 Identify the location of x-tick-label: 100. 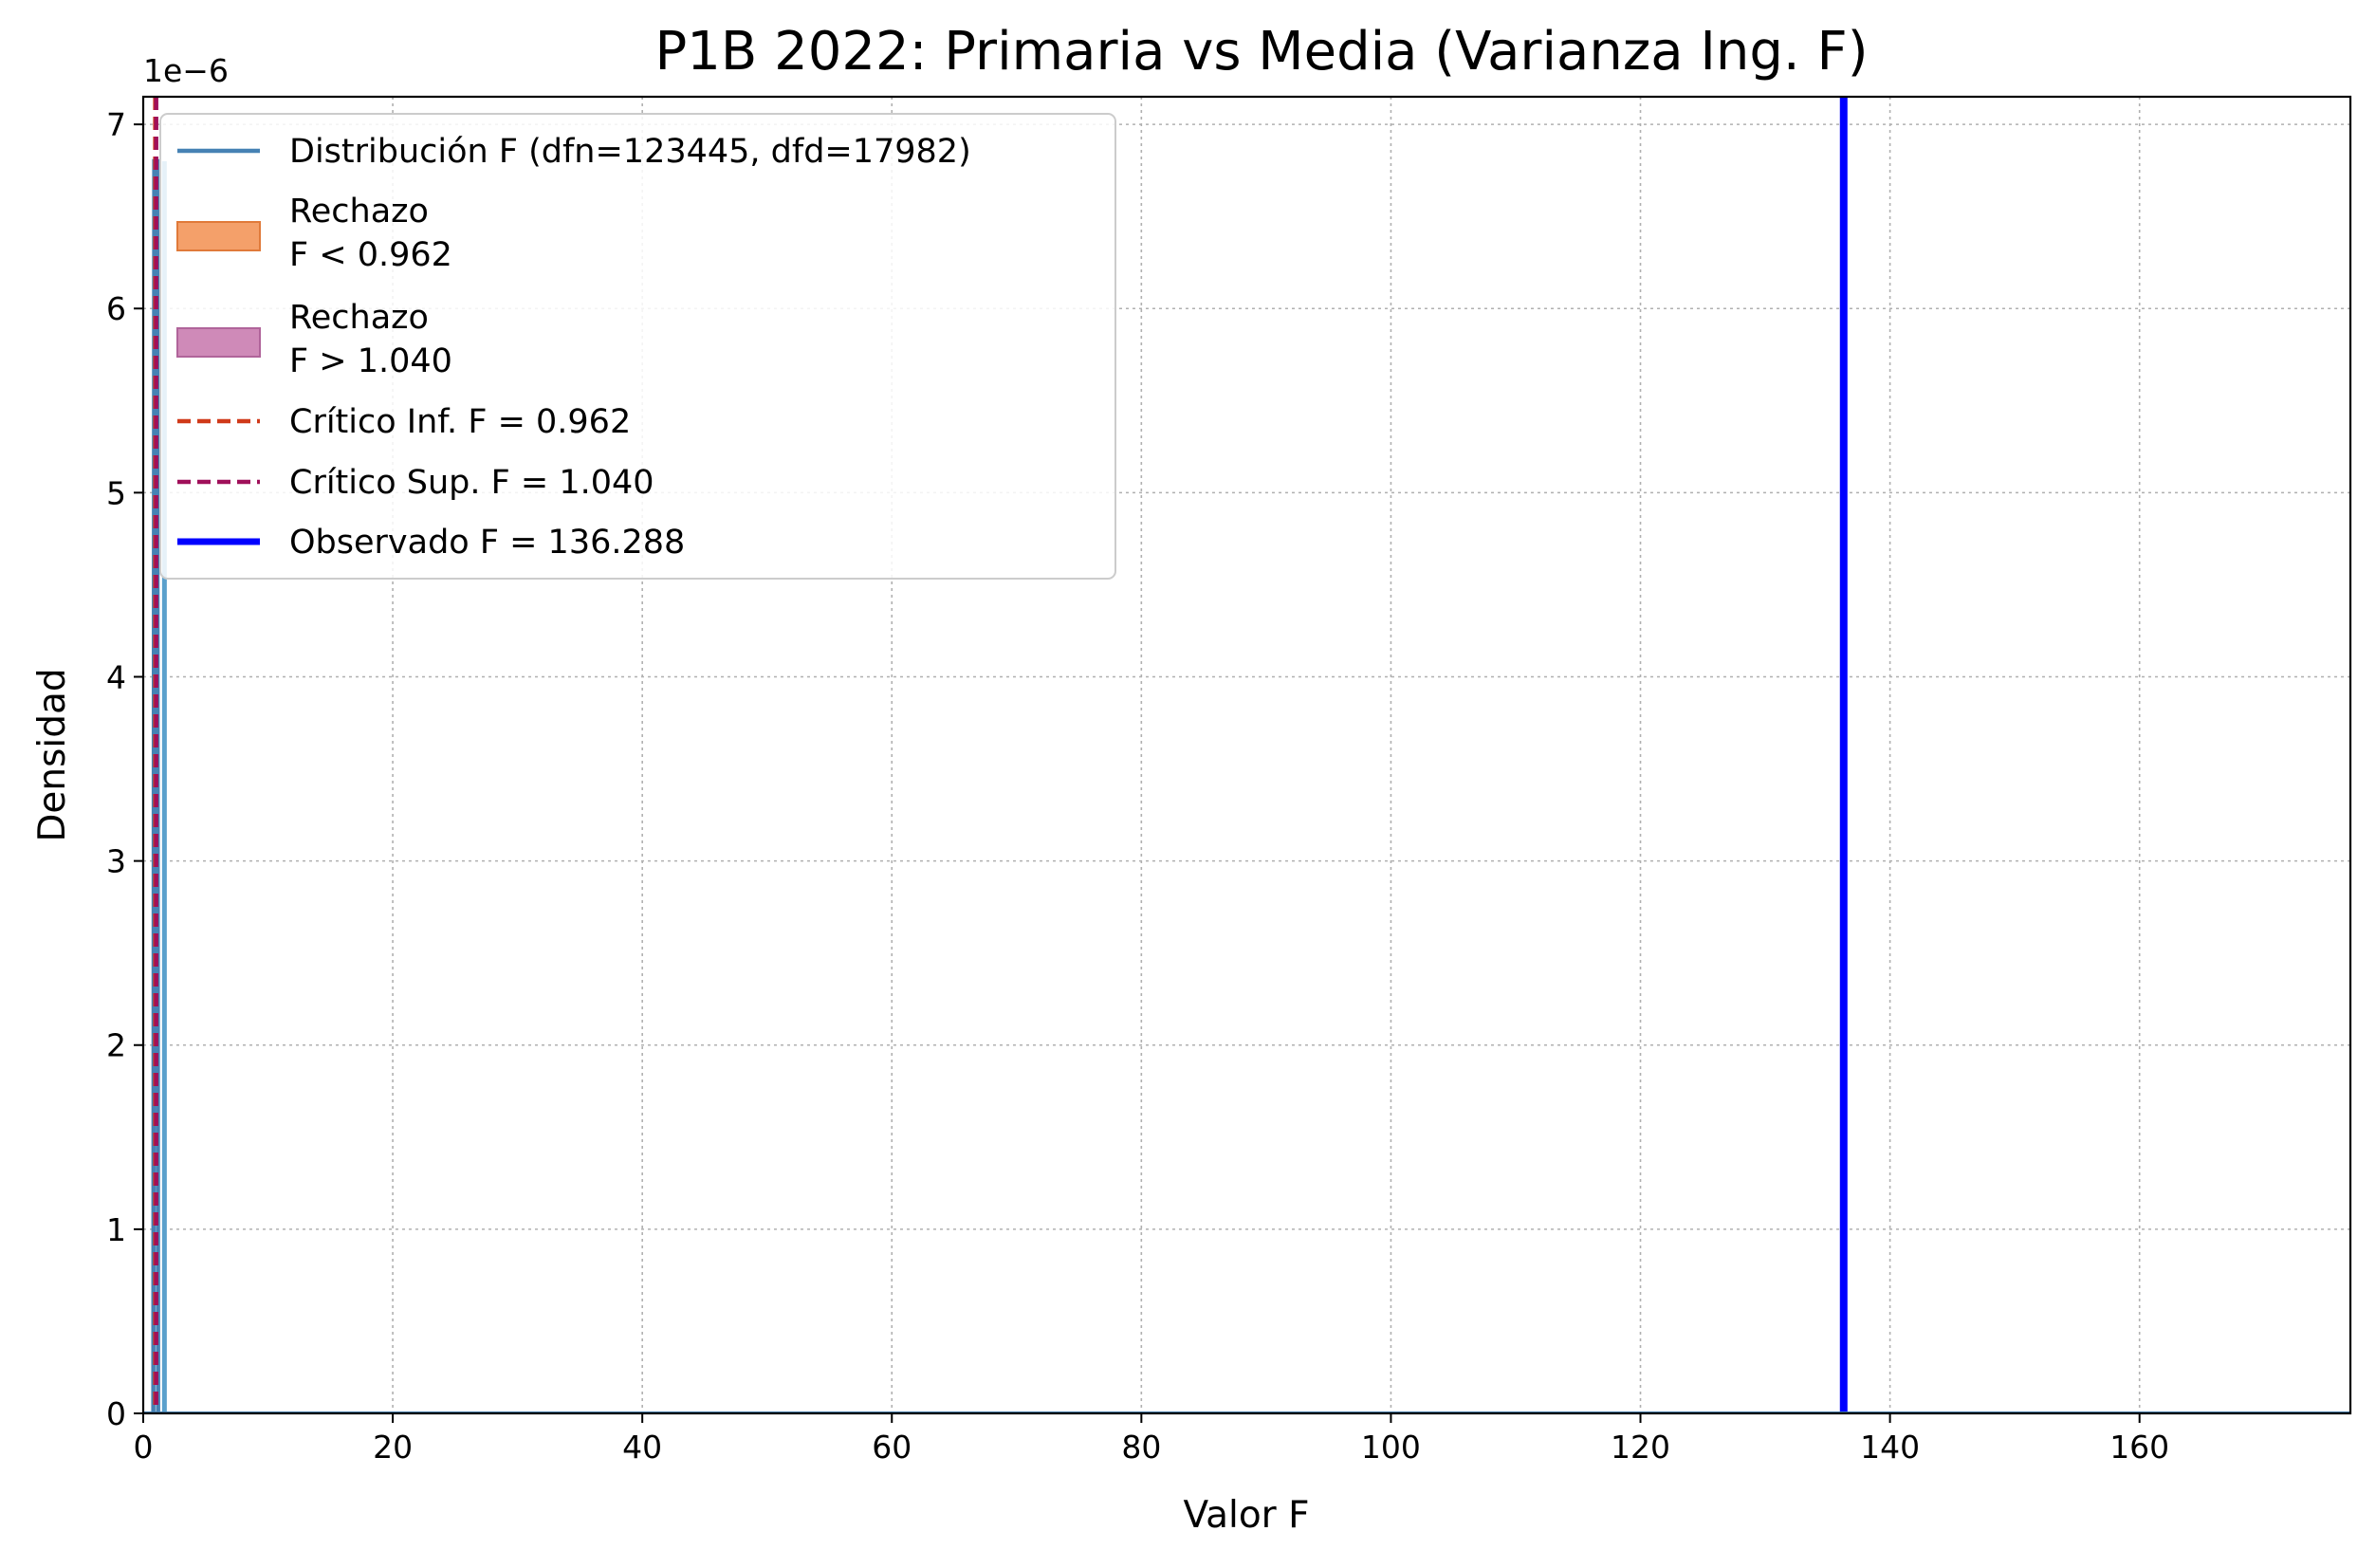
(1391, 1447).